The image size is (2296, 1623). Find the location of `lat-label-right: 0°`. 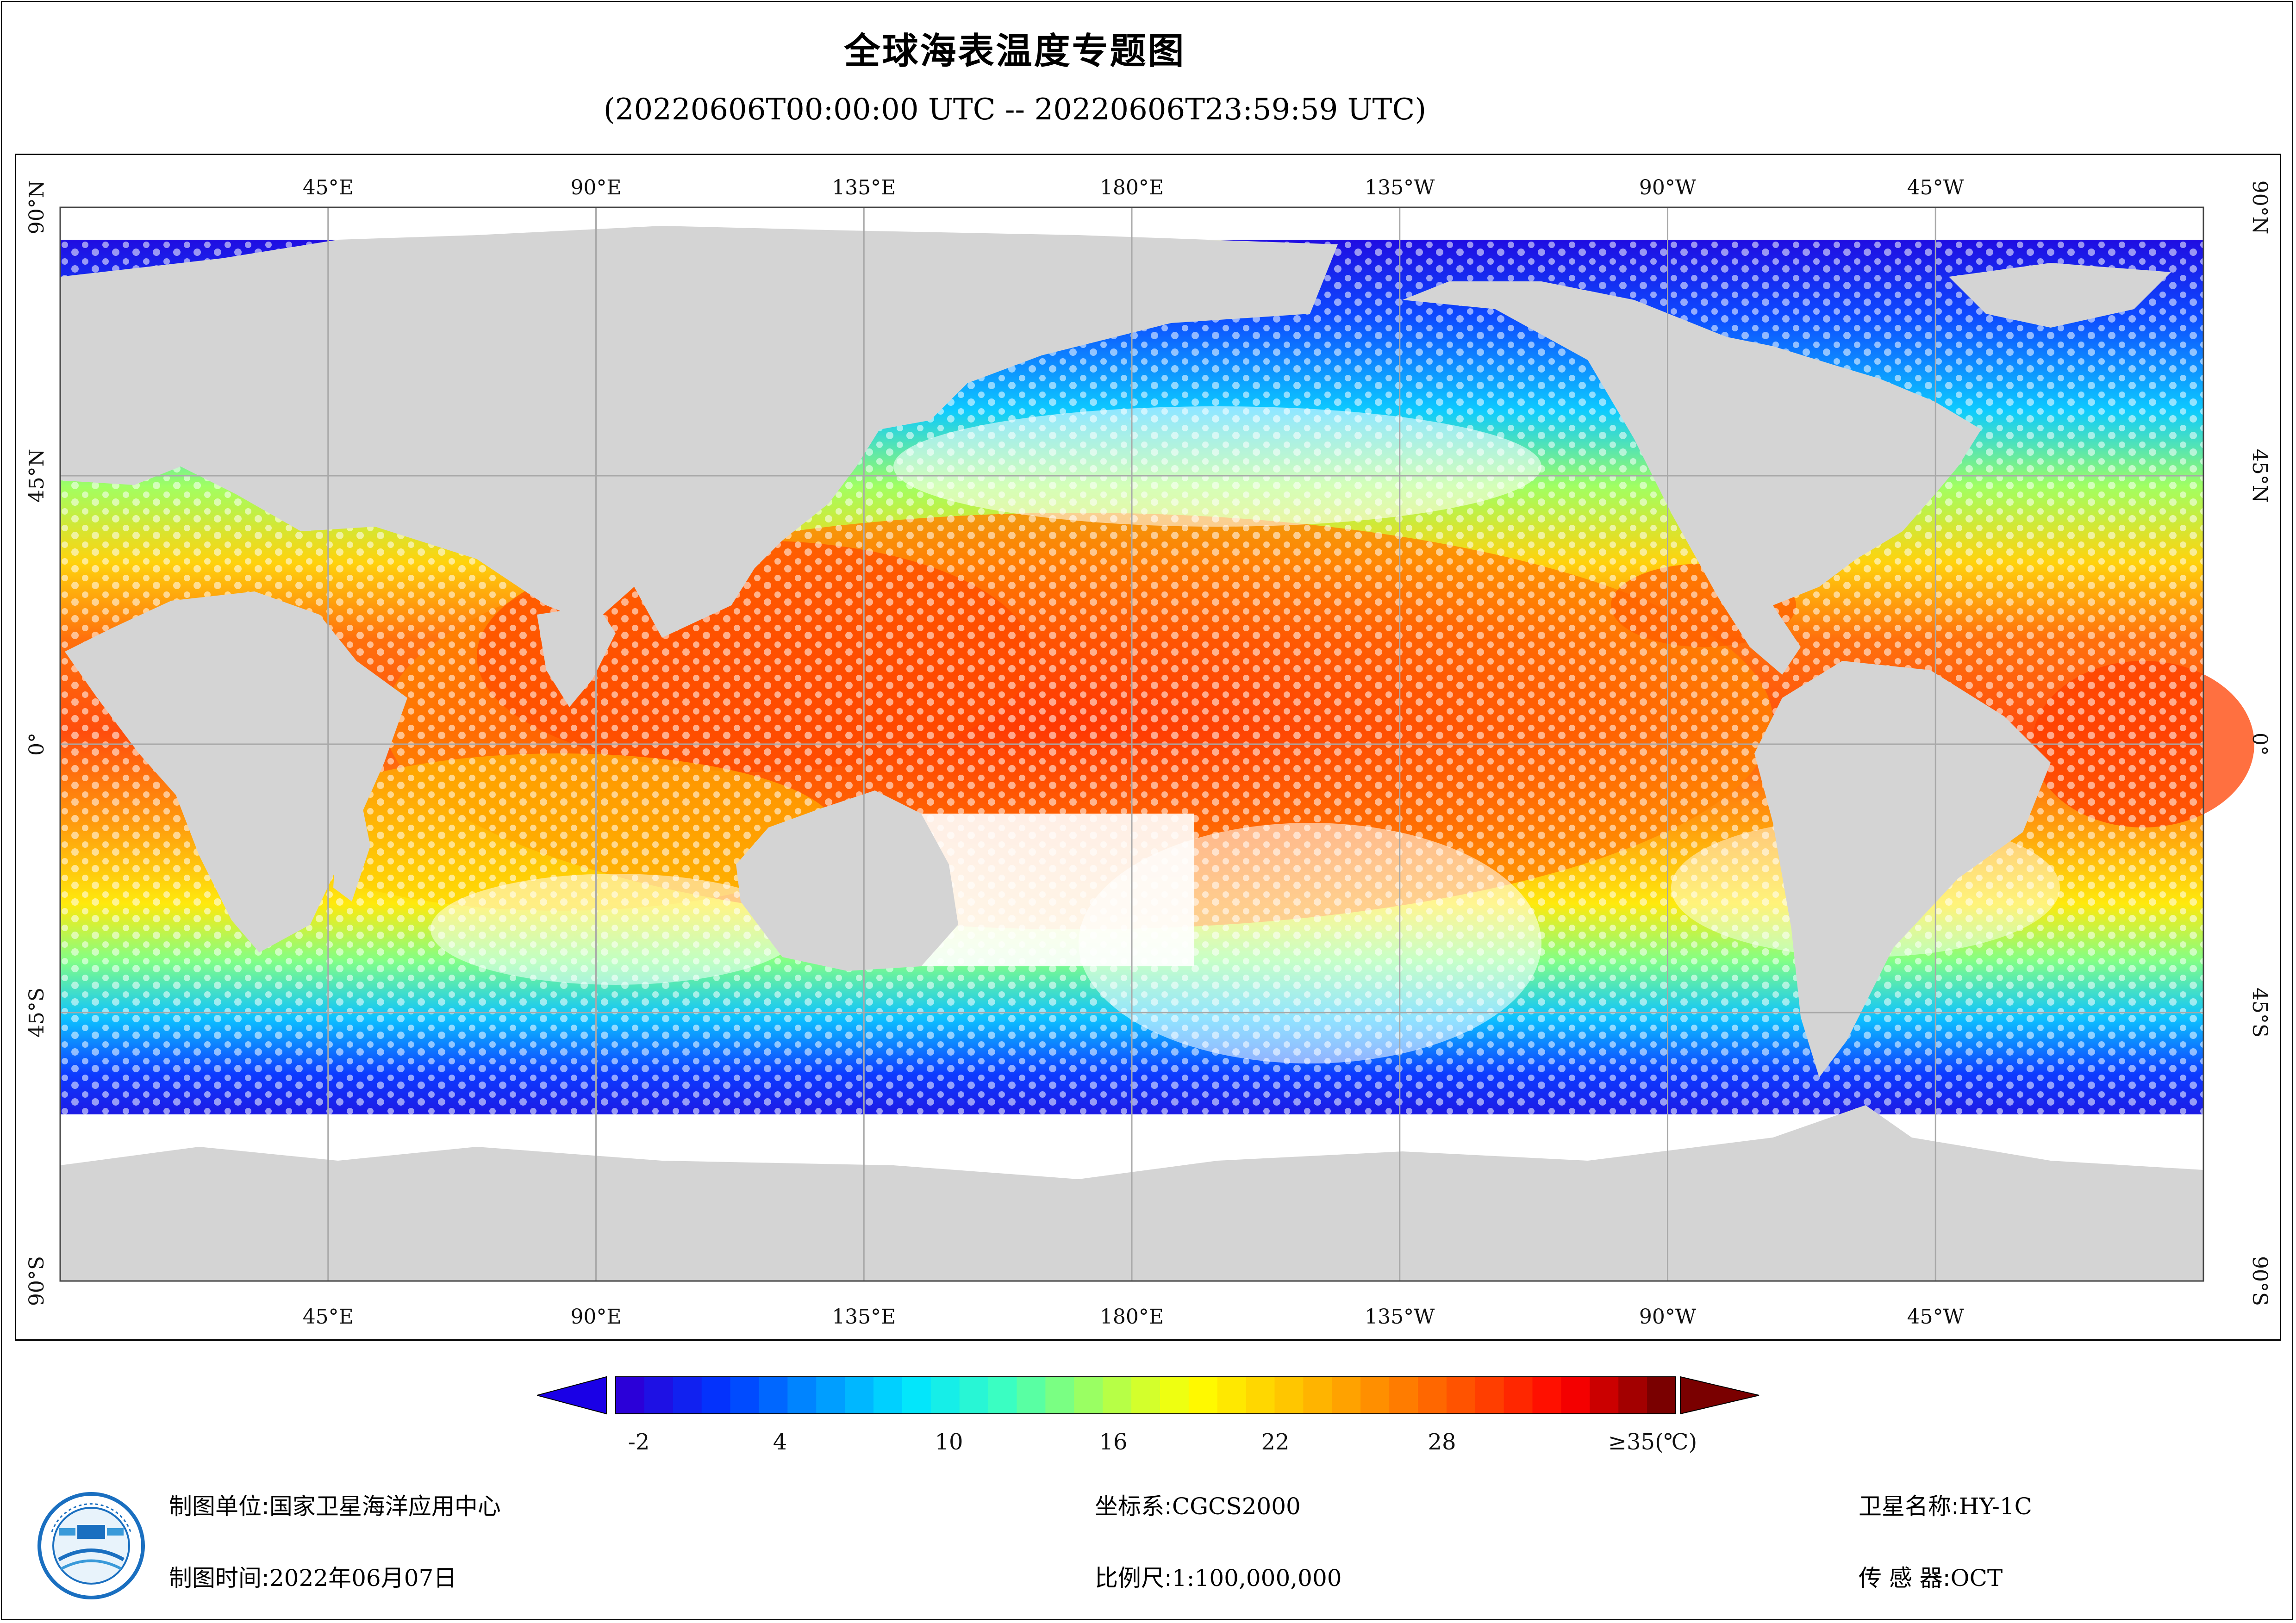

lat-label-right: 0° is located at coordinates (2259, 744).